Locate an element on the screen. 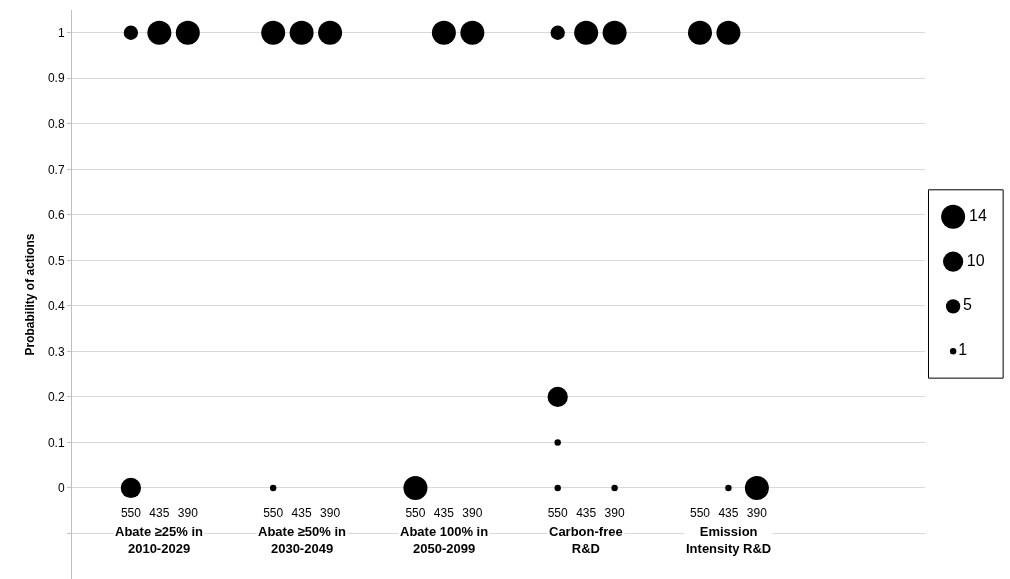 The image size is (1010, 579). y-tick-label: 0.7 is located at coordinates (56, 169).